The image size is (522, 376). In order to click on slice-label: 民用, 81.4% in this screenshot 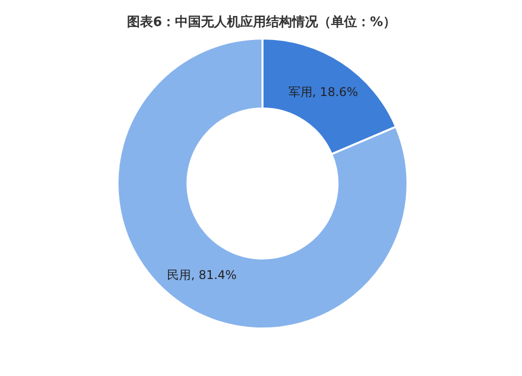, I will do `click(201, 275)`.